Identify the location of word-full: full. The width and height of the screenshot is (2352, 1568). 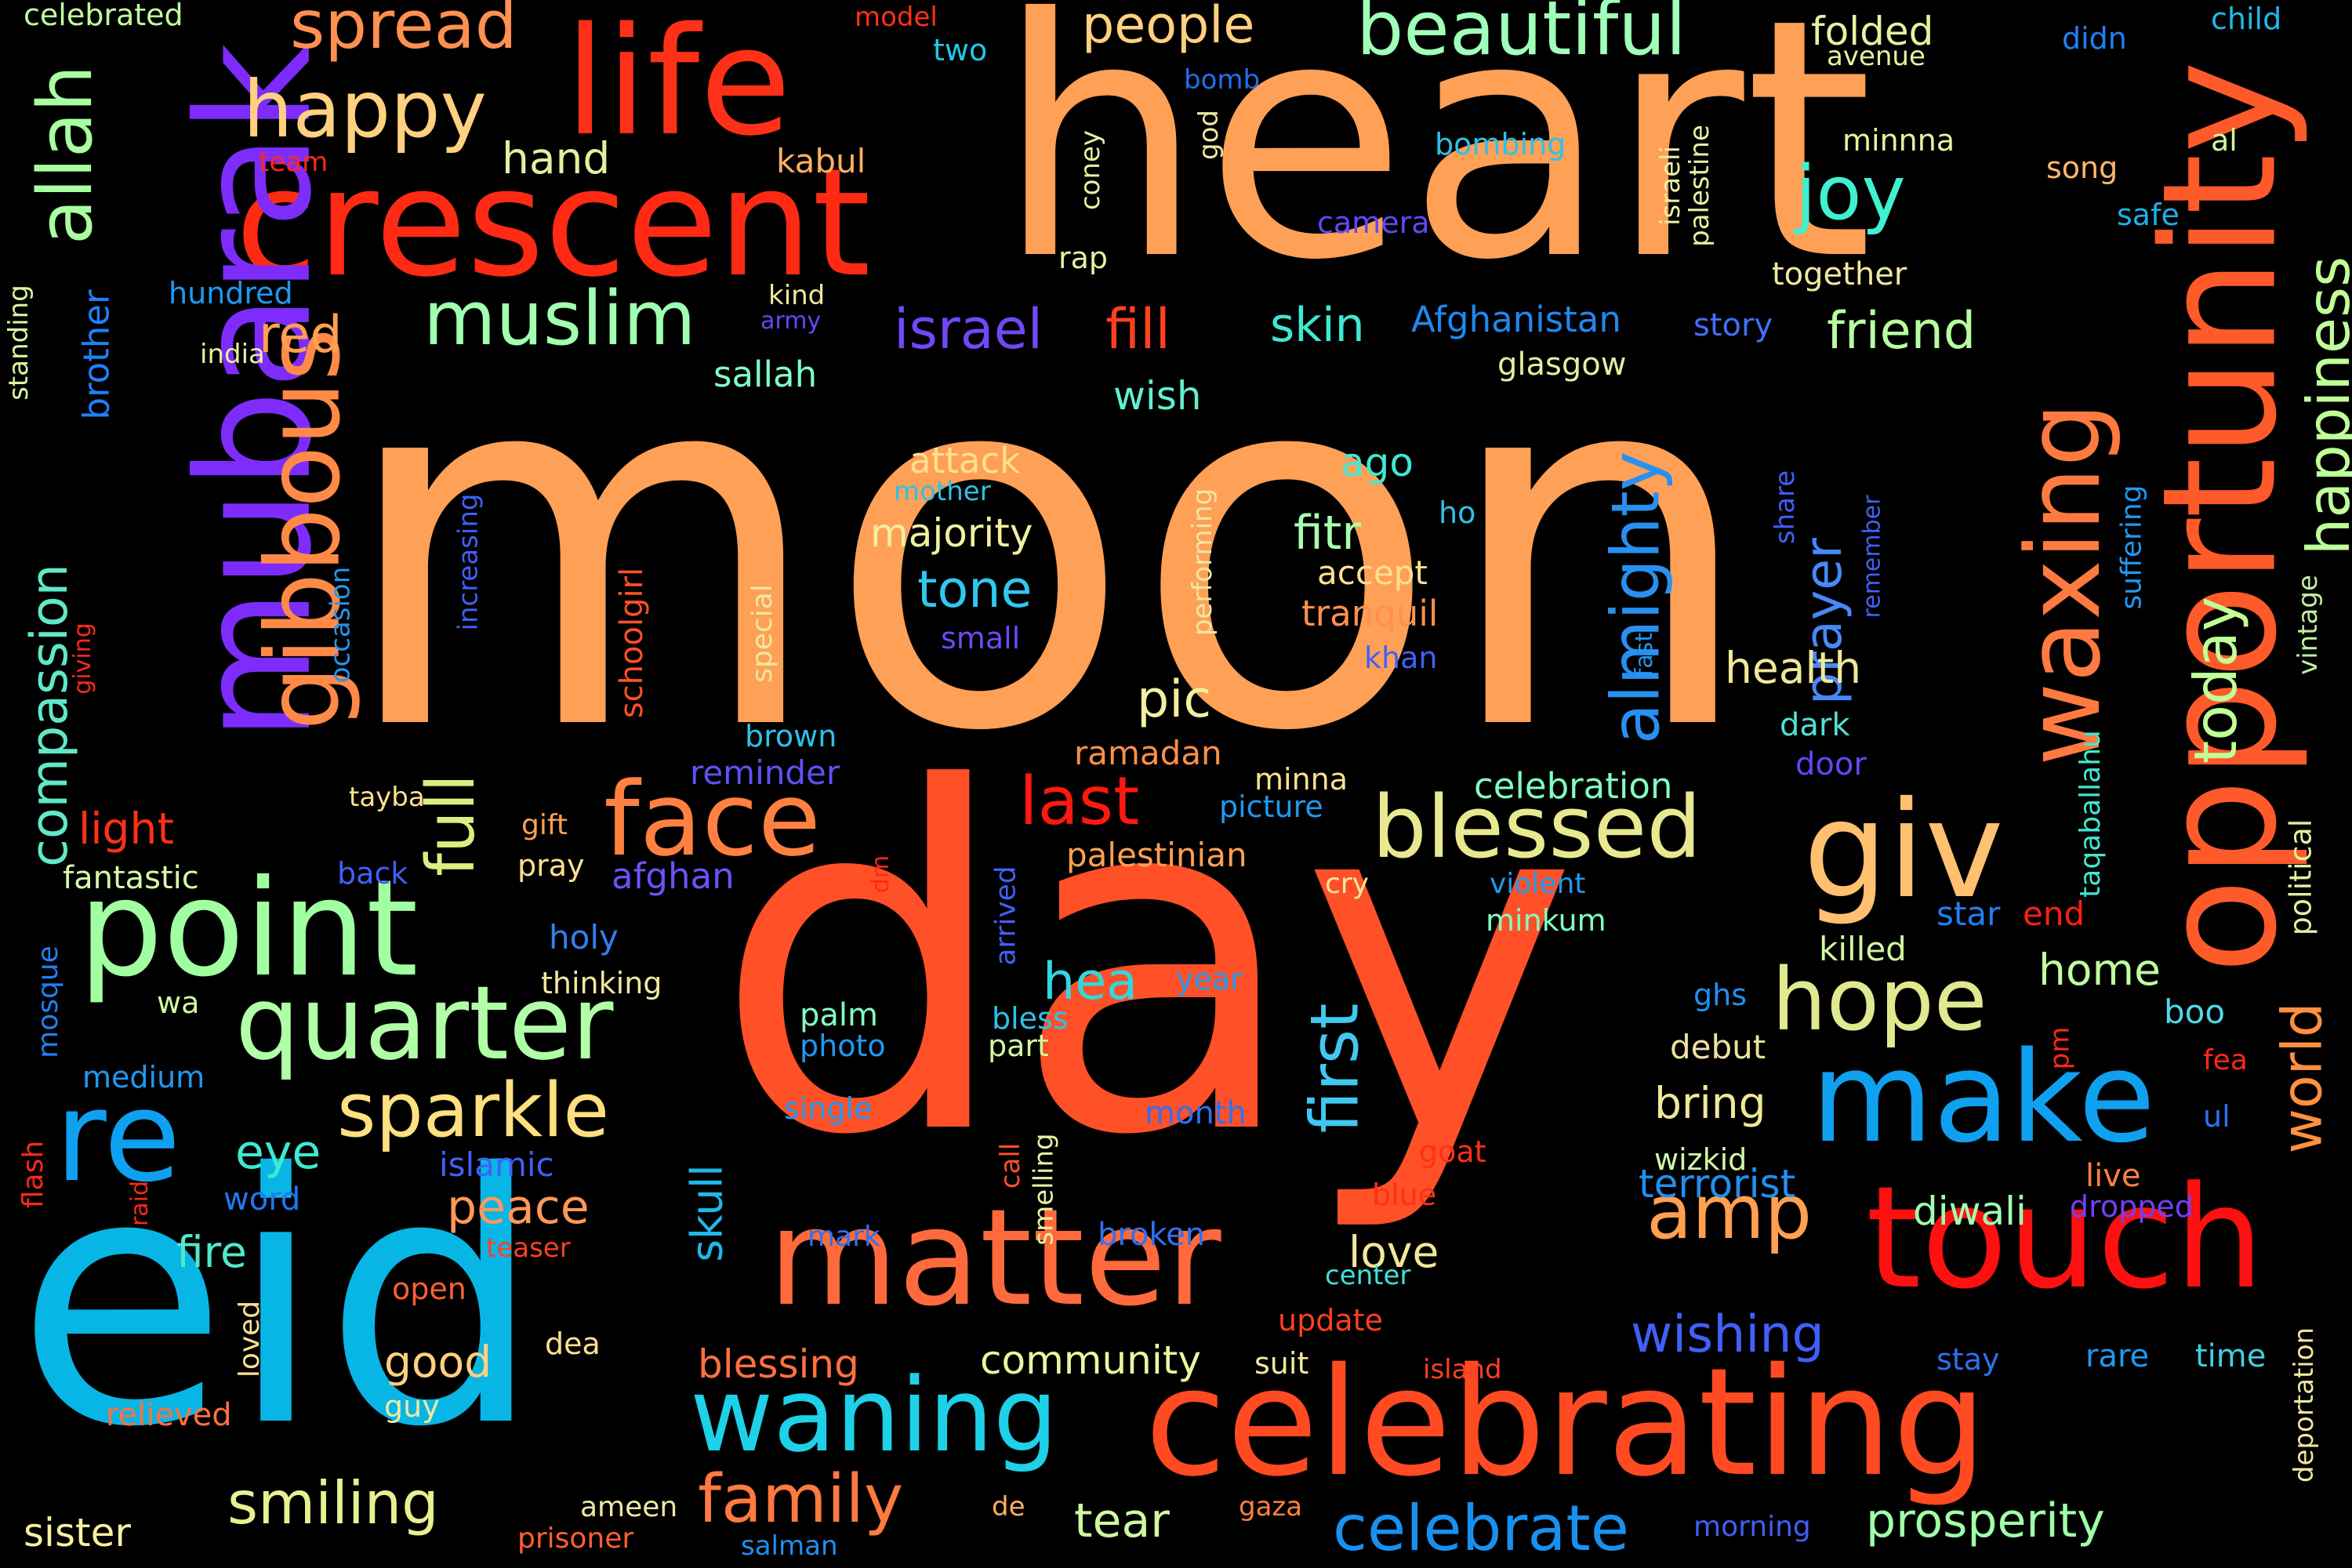
(451, 825).